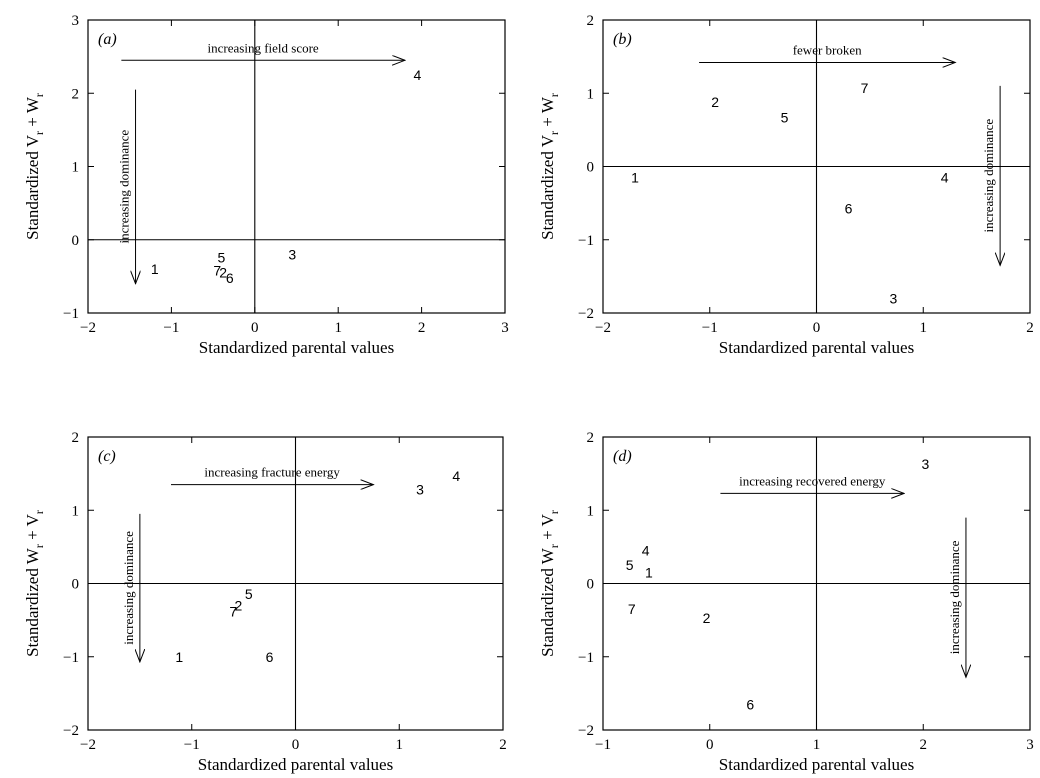  I want to click on panel-label: (c), so click(107, 456).